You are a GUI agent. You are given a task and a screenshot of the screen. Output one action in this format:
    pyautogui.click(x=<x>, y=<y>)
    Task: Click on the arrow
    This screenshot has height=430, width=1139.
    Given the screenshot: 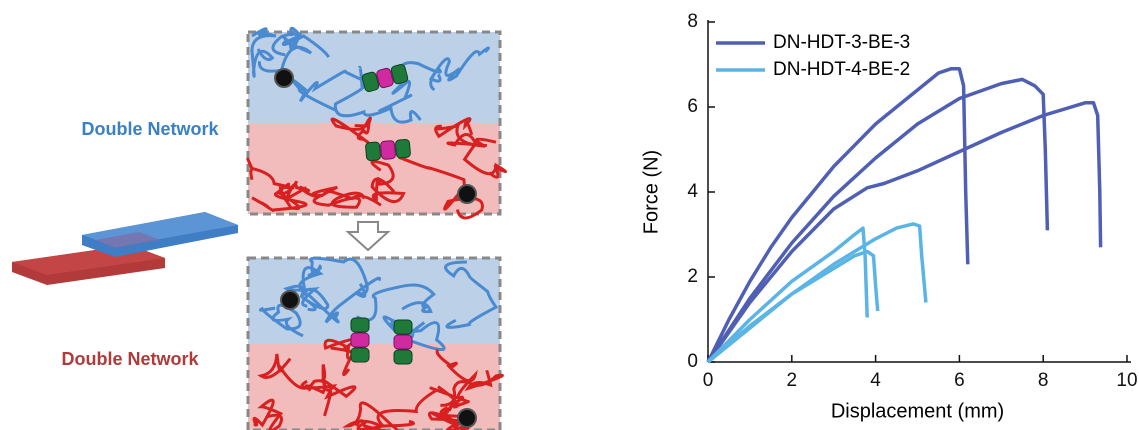 What is the action you would take?
    pyautogui.click(x=368, y=236)
    